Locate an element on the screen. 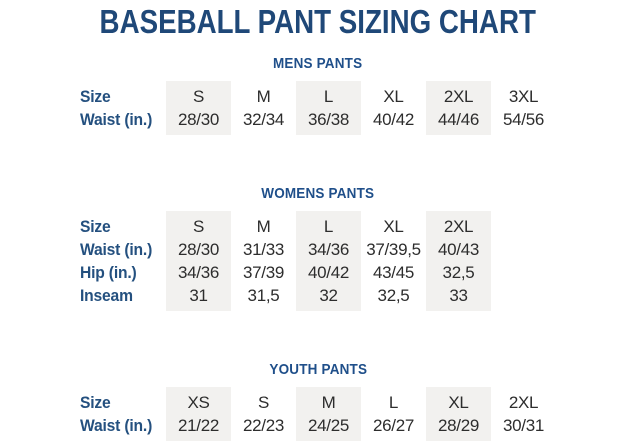  table-cell: 33 is located at coordinates (458, 295).